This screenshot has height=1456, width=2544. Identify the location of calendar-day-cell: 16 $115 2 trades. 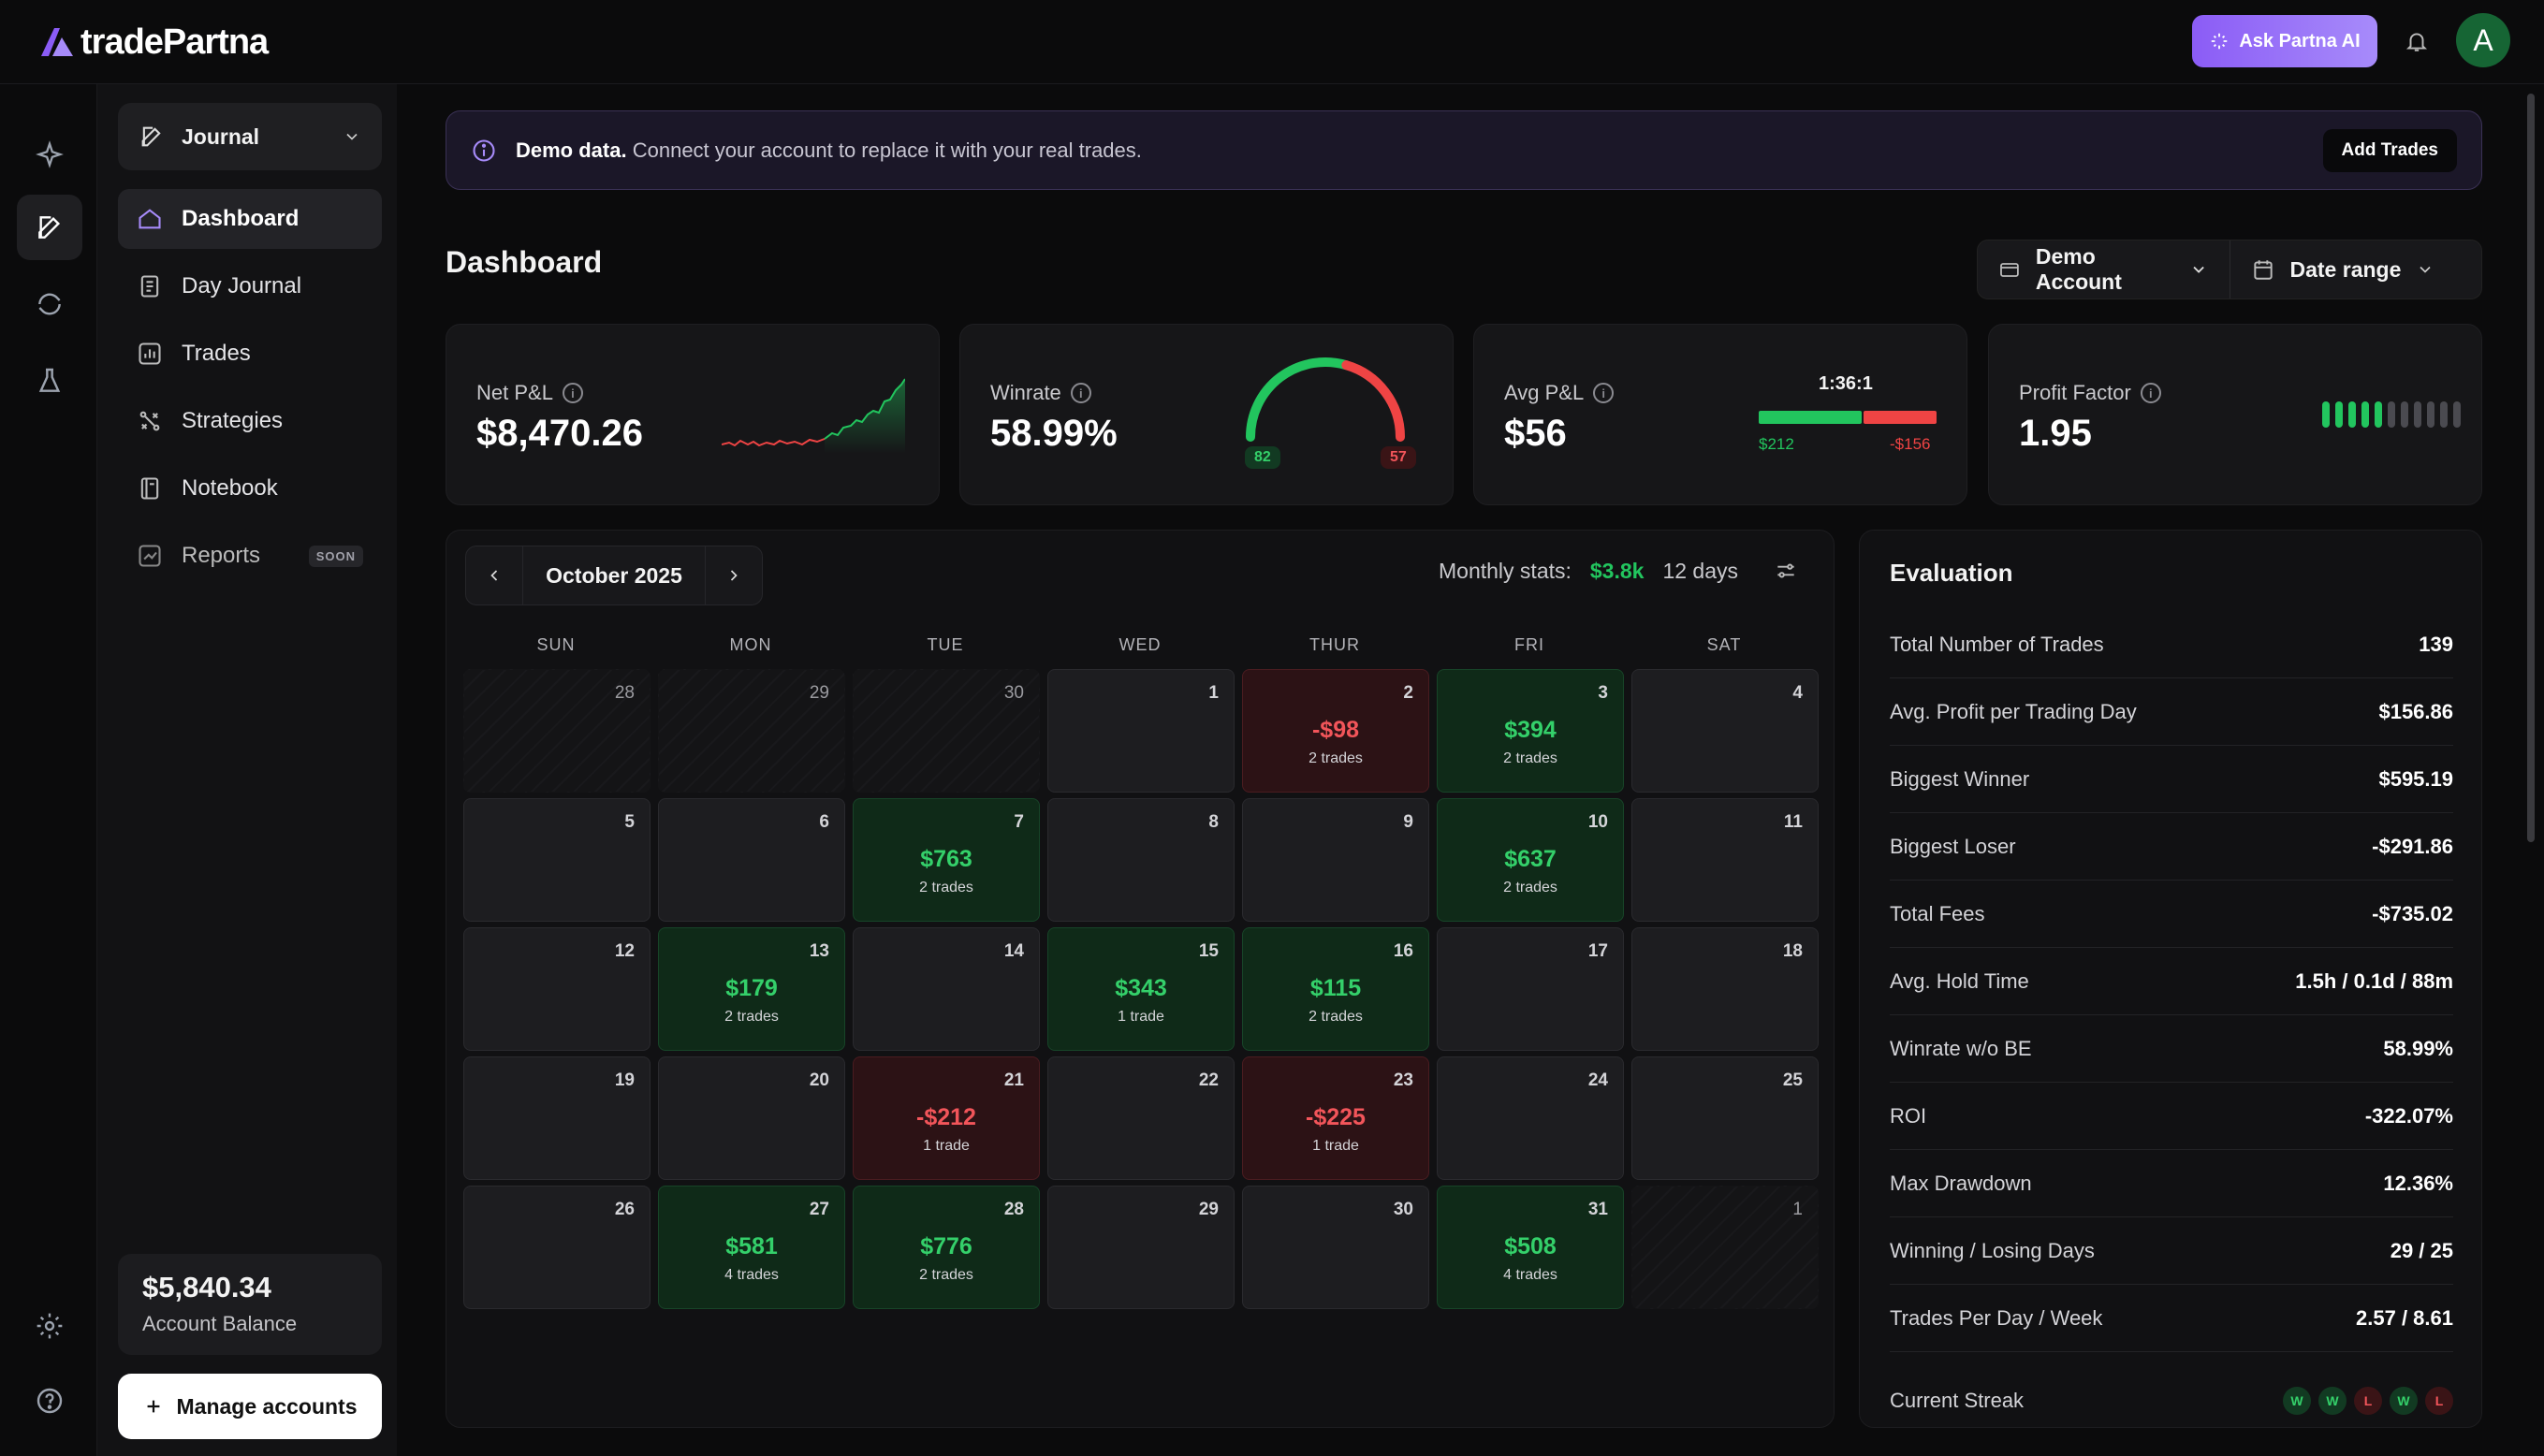
(1335, 989).